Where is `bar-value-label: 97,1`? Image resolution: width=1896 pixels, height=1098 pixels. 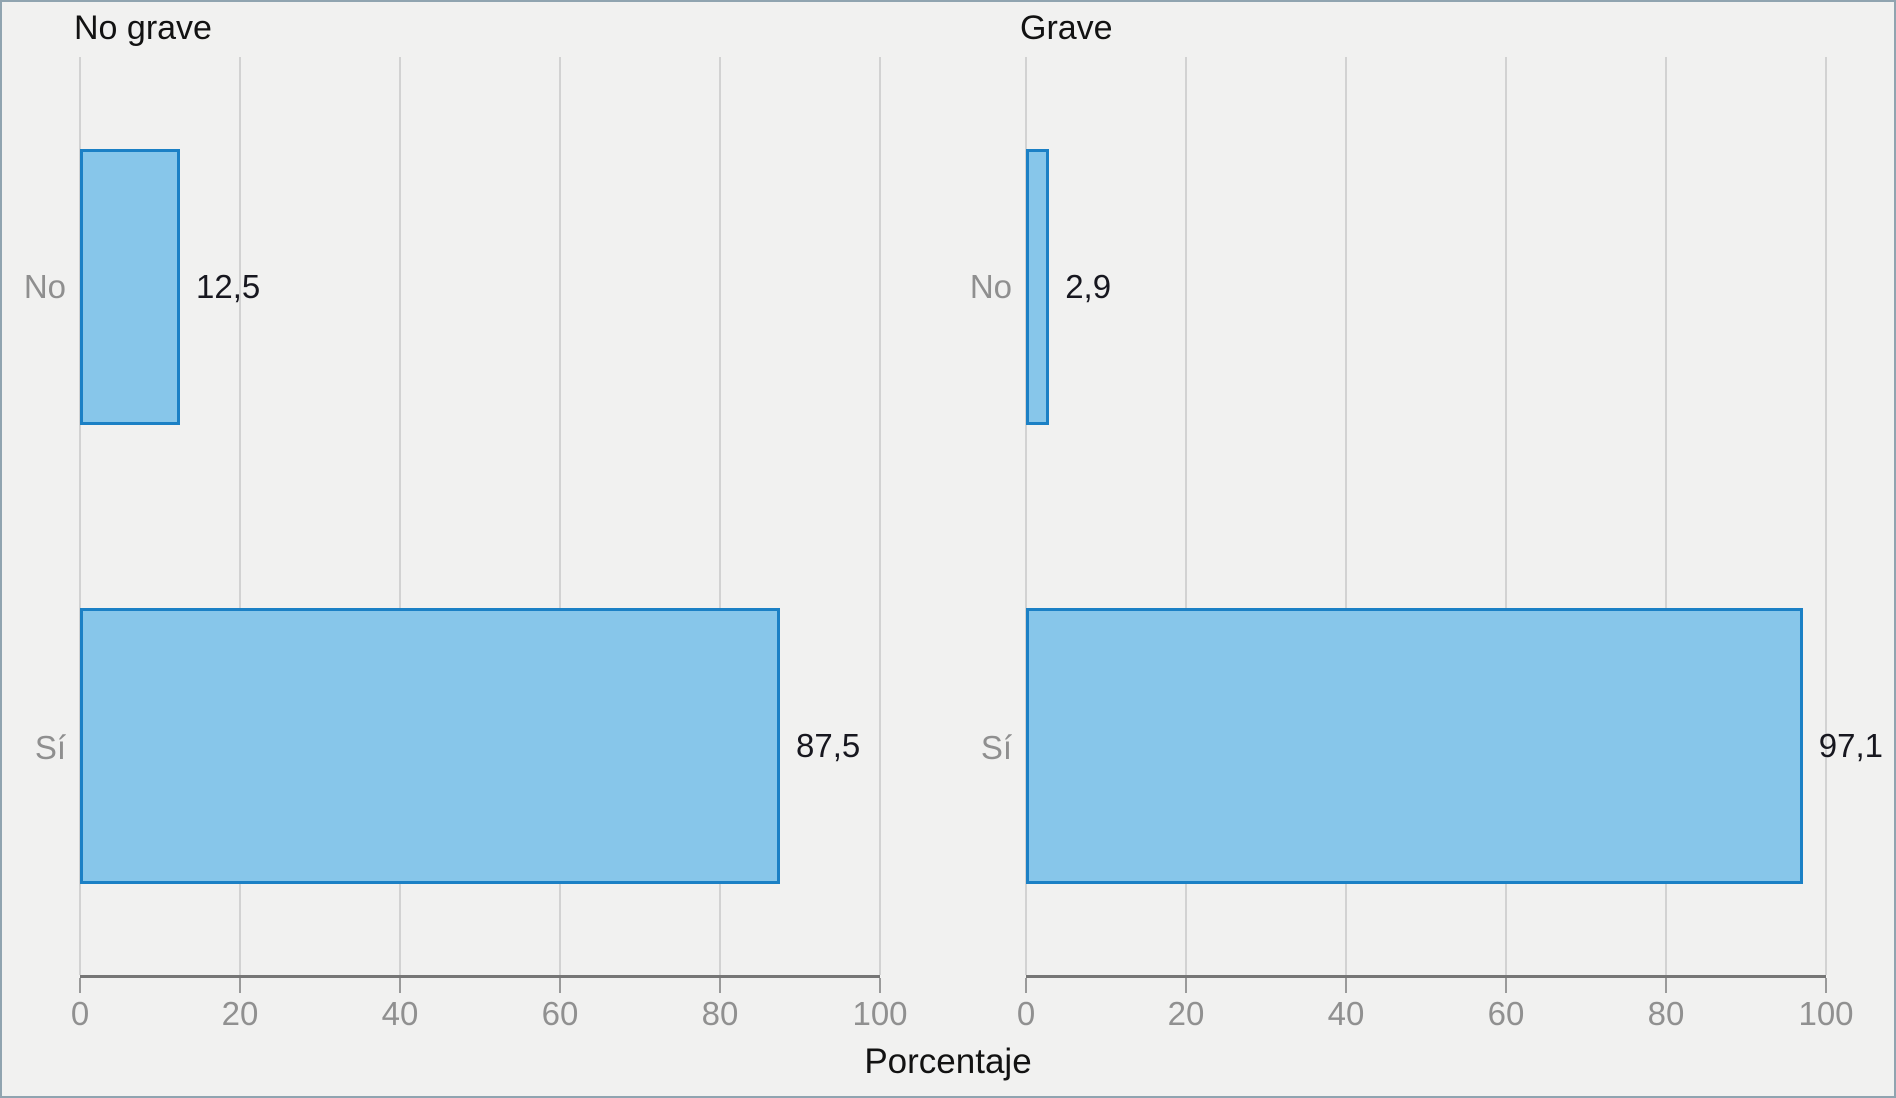
bar-value-label: 97,1 is located at coordinates (1851, 745).